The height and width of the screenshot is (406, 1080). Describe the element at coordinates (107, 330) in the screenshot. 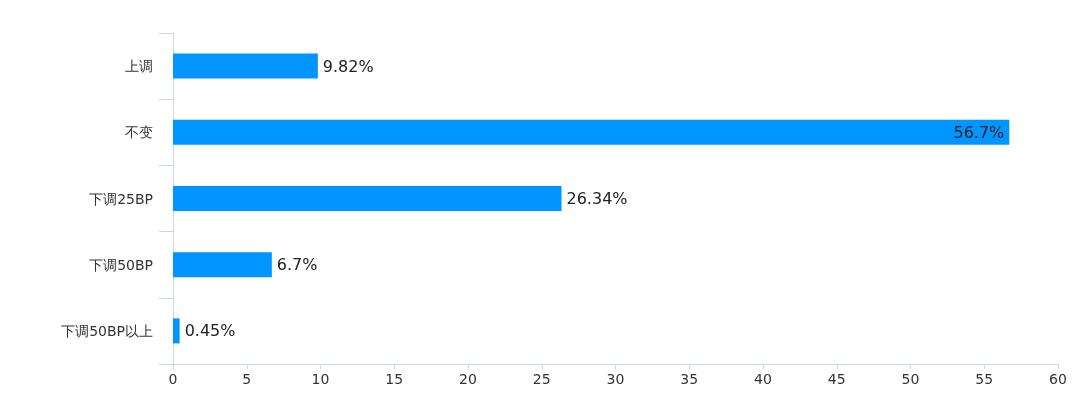

I see `y-tick-label: 下调50BP以上` at that location.